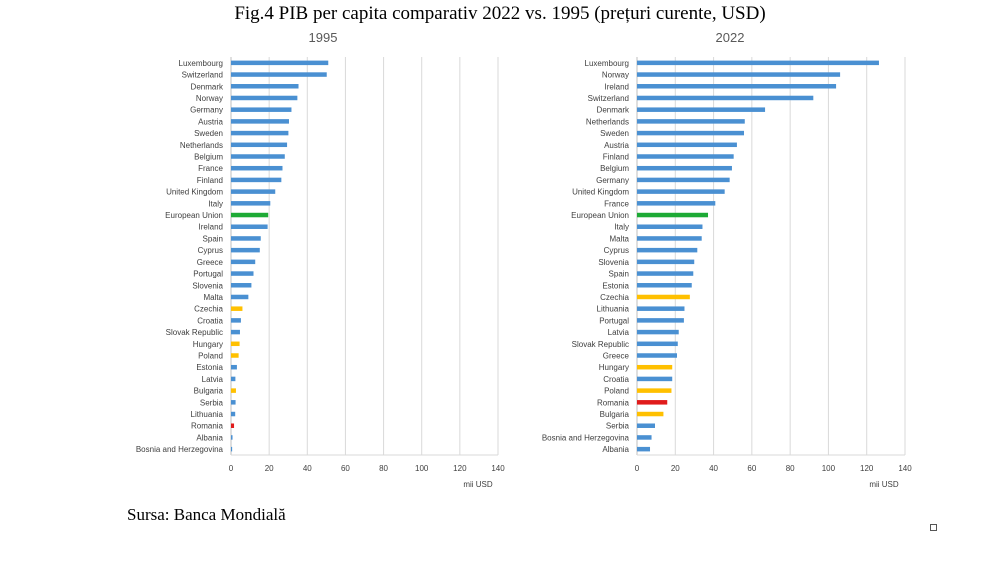 The width and height of the screenshot is (1000, 565). I want to click on right-category-label: Austria, so click(616, 145).